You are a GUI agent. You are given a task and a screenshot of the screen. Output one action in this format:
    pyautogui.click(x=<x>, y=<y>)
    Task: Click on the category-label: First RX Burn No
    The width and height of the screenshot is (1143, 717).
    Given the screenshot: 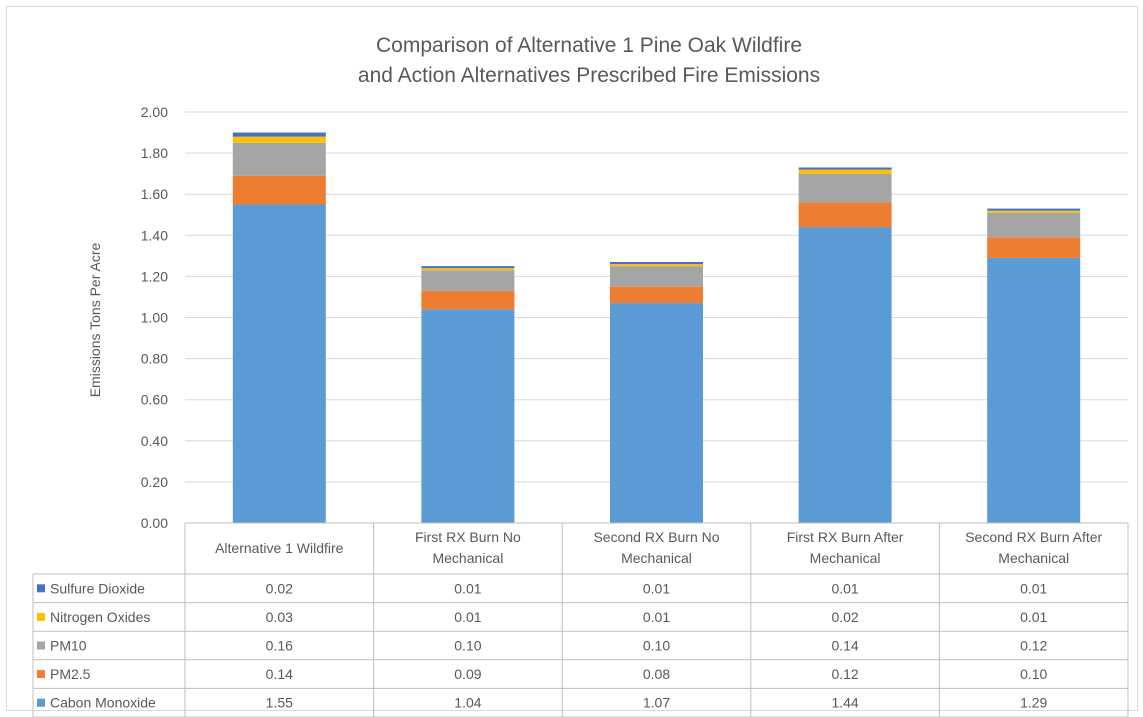 What is the action you would take?
    pyautogui.click(x=468, y=537)
    